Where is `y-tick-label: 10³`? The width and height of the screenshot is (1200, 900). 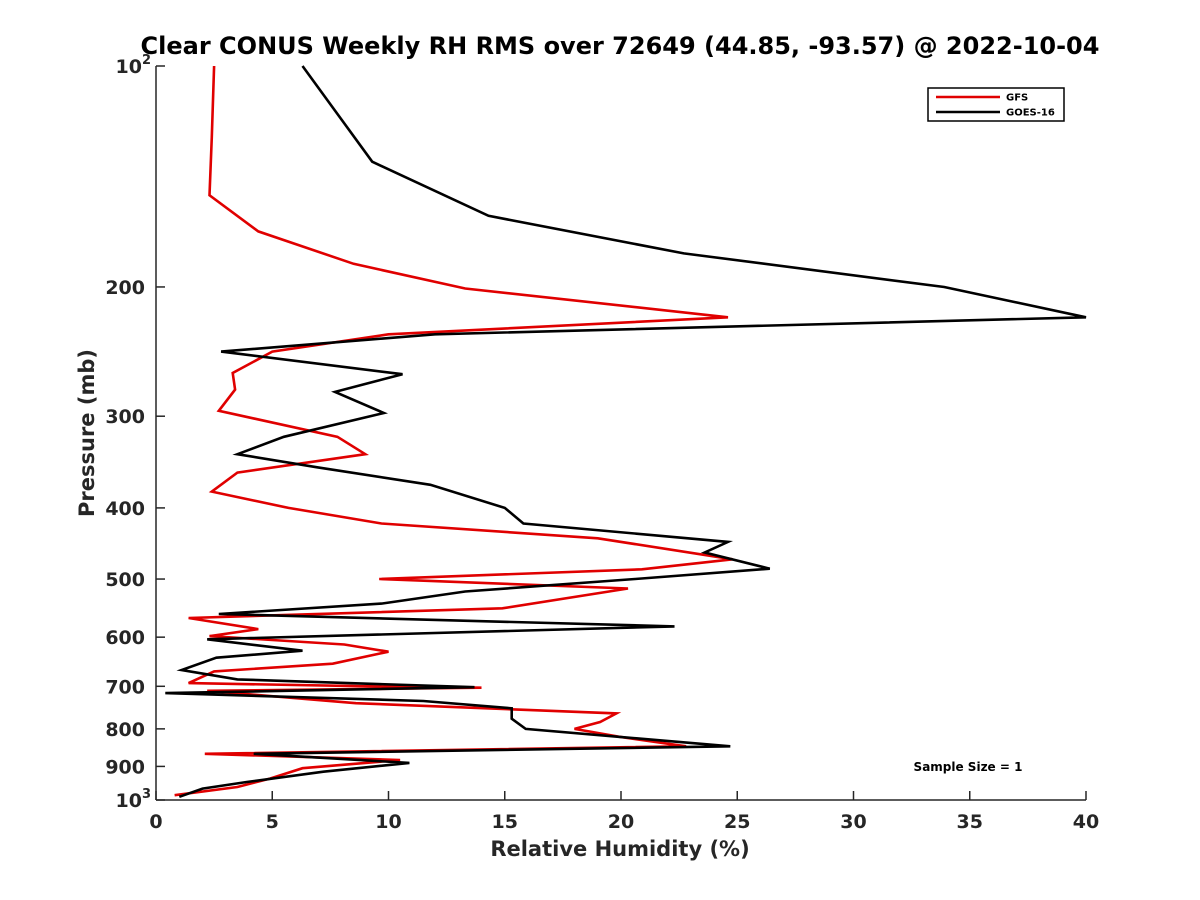 y-tick-label: 10³ is located at coordinates (134, 799).